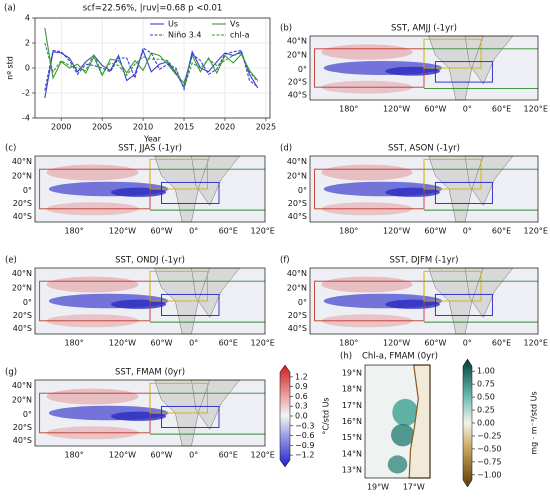 The image size is (550, 502). I want to click on series-line, so click(151, 56).